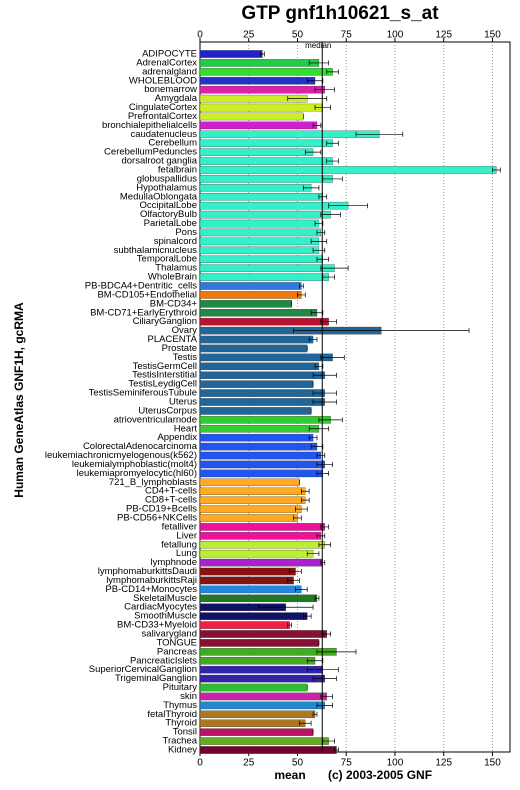  I want to click on category-label: OlfactoryBulb, so click(168, 214).